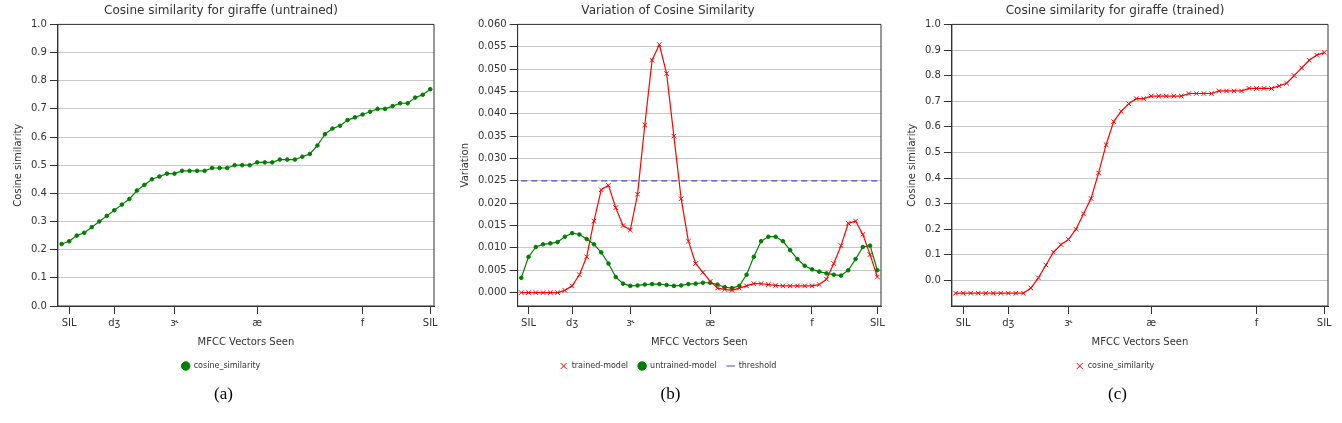 The image size is (1342, 423). Describe the element at coordinates (932, 100) in the screenshot. I see `y-tick-label: 0.7` at that location.